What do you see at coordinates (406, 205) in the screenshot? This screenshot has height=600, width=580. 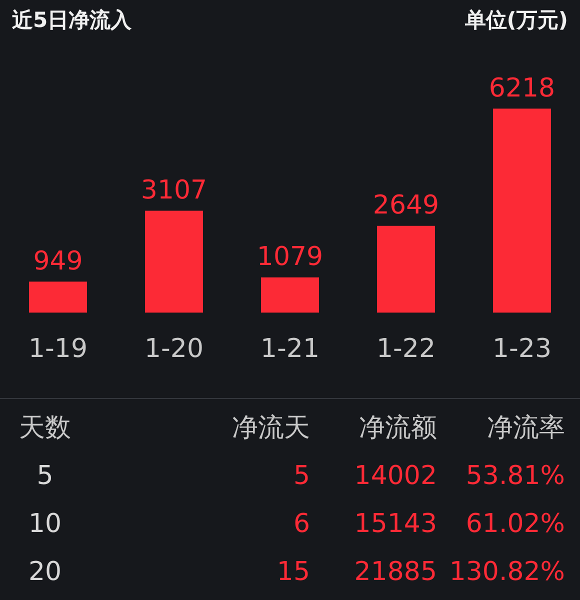 I see `data-label: 2649` at bounding box center [406, 205].